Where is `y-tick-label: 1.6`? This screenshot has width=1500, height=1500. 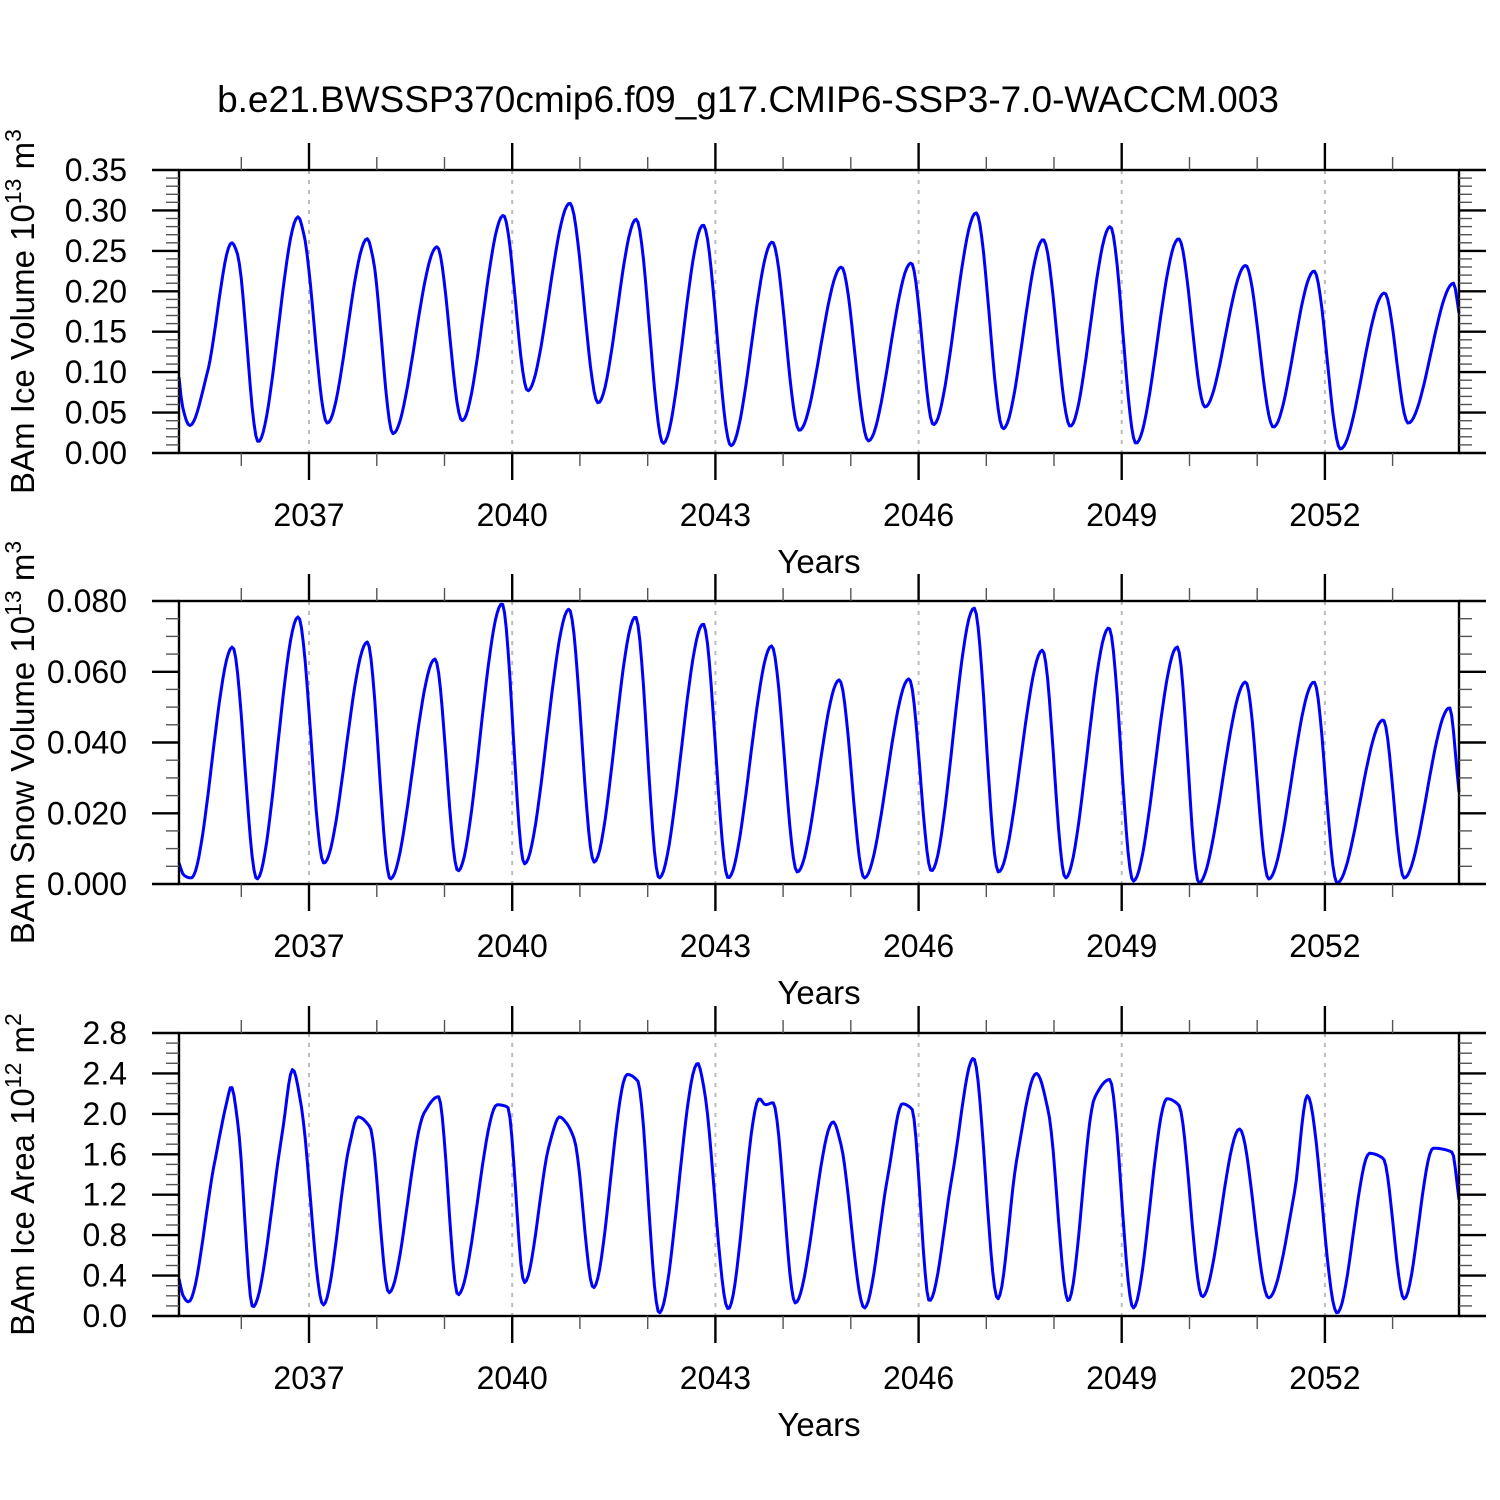 y-tick-label: 1.6 is located at coordinates (105, 1154).